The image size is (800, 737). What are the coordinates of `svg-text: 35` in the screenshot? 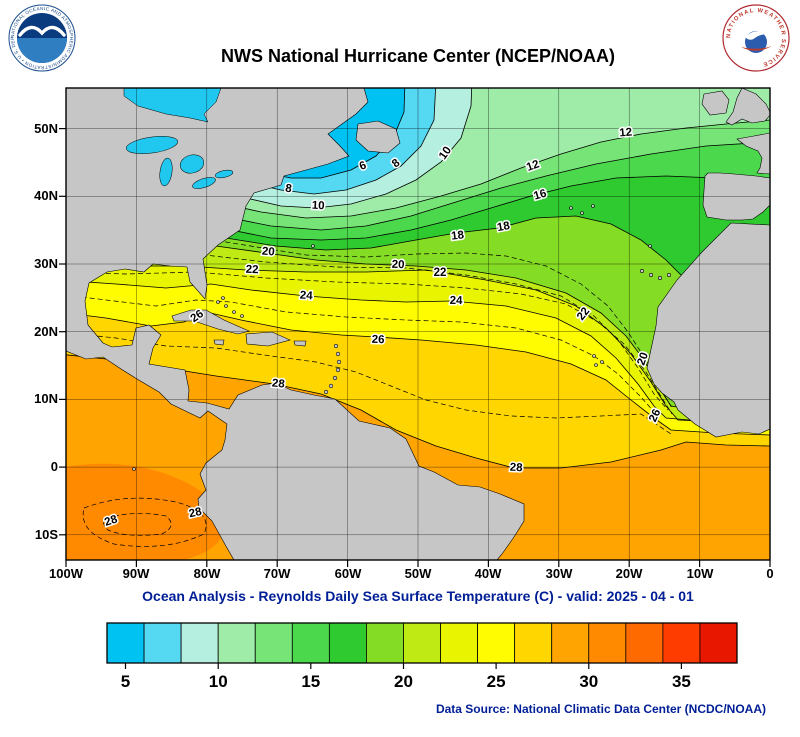 It's located at (681, 681).